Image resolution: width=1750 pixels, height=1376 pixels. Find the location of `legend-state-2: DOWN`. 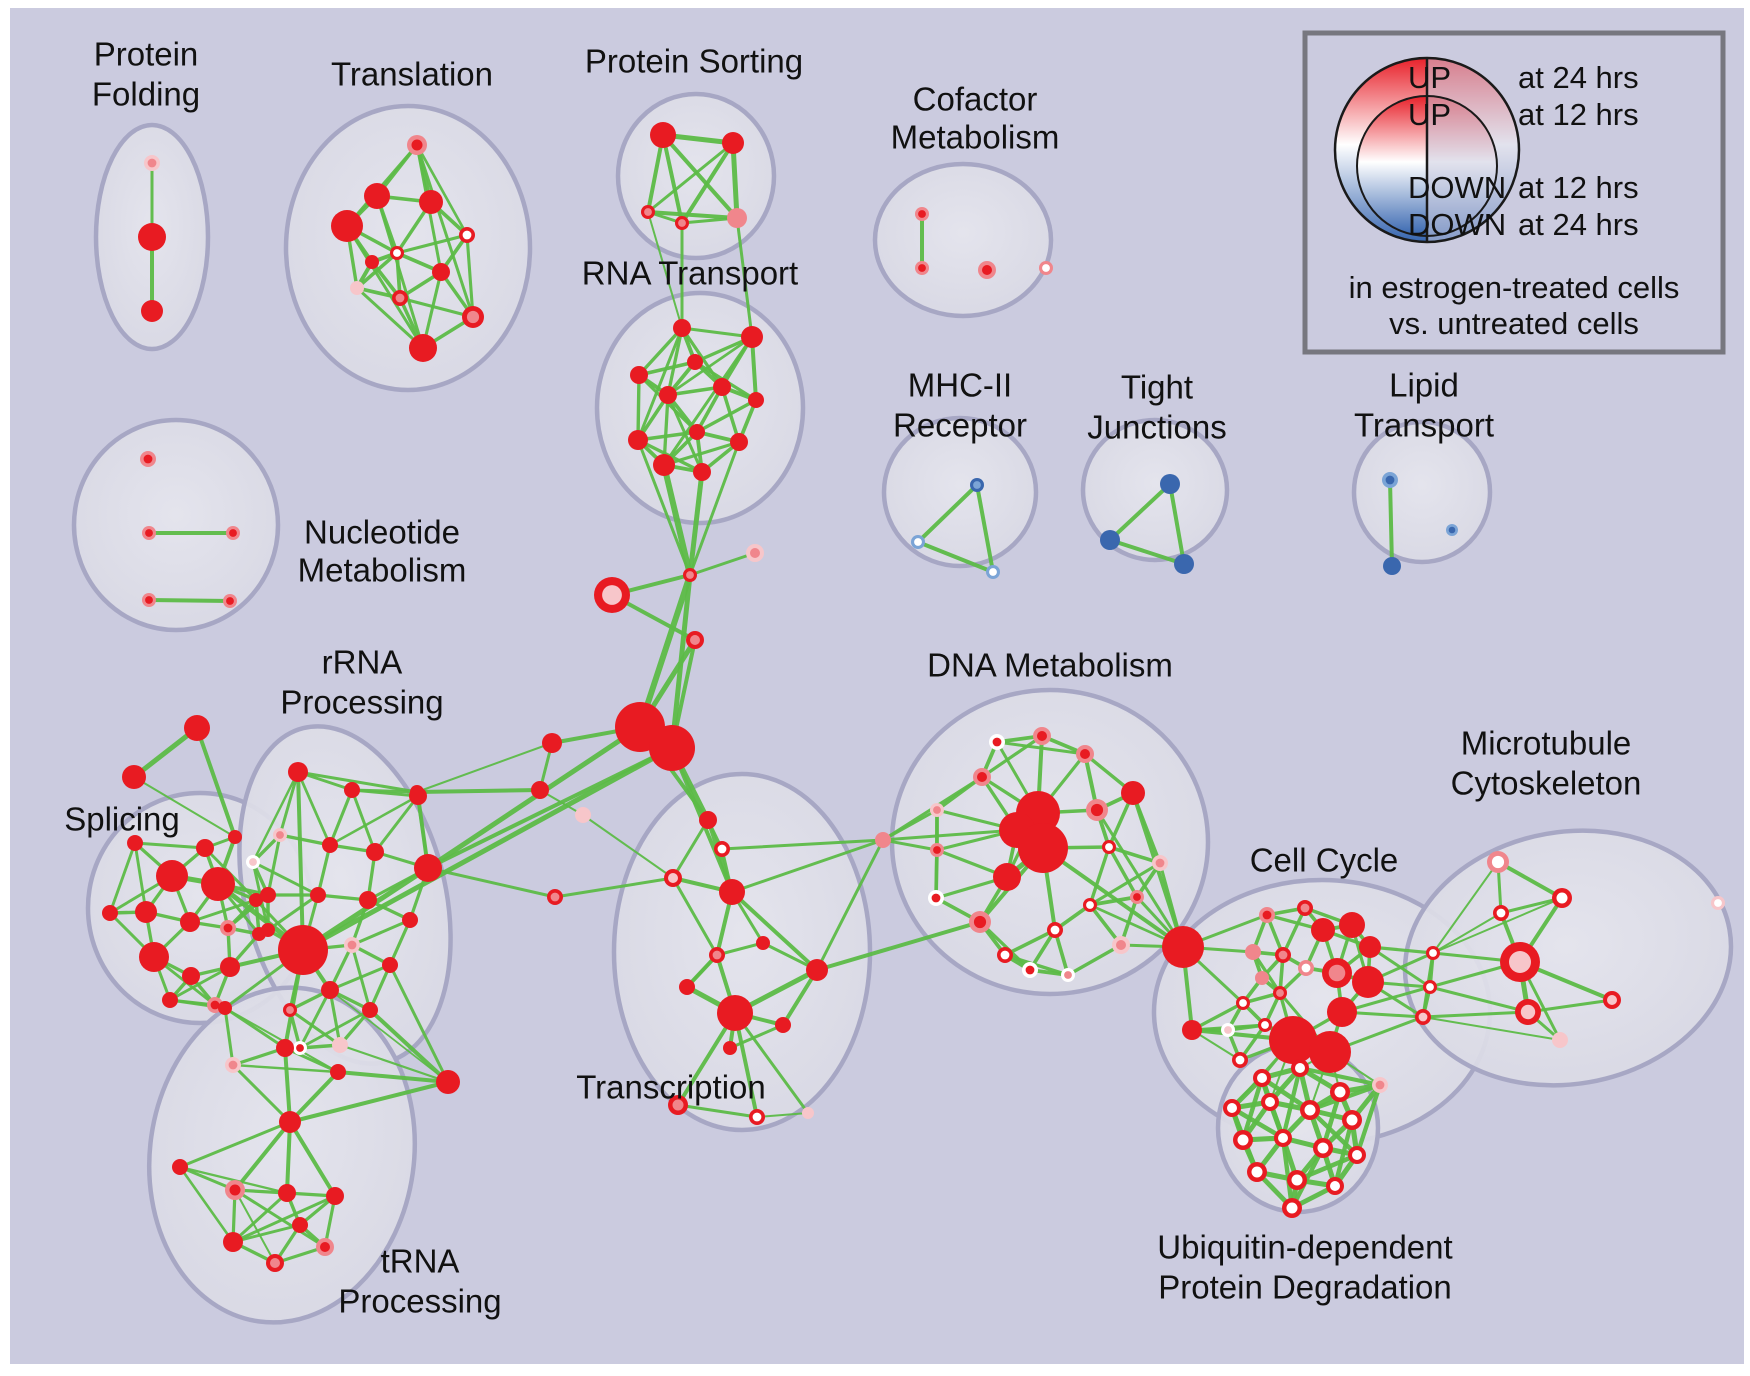

legend-state-2: DOWN is located at coordinates (1457, 187).